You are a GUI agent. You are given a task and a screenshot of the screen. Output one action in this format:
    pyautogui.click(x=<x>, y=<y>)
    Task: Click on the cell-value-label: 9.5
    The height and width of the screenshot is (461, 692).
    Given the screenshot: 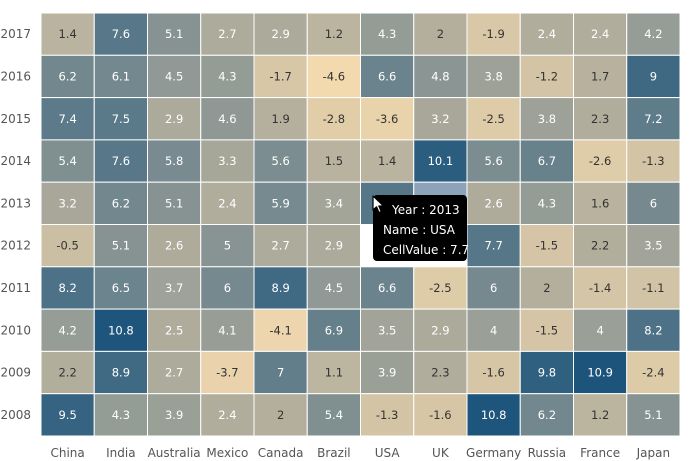 What is the action you would take?
    pyautogui.click(x=67, y=415)
    